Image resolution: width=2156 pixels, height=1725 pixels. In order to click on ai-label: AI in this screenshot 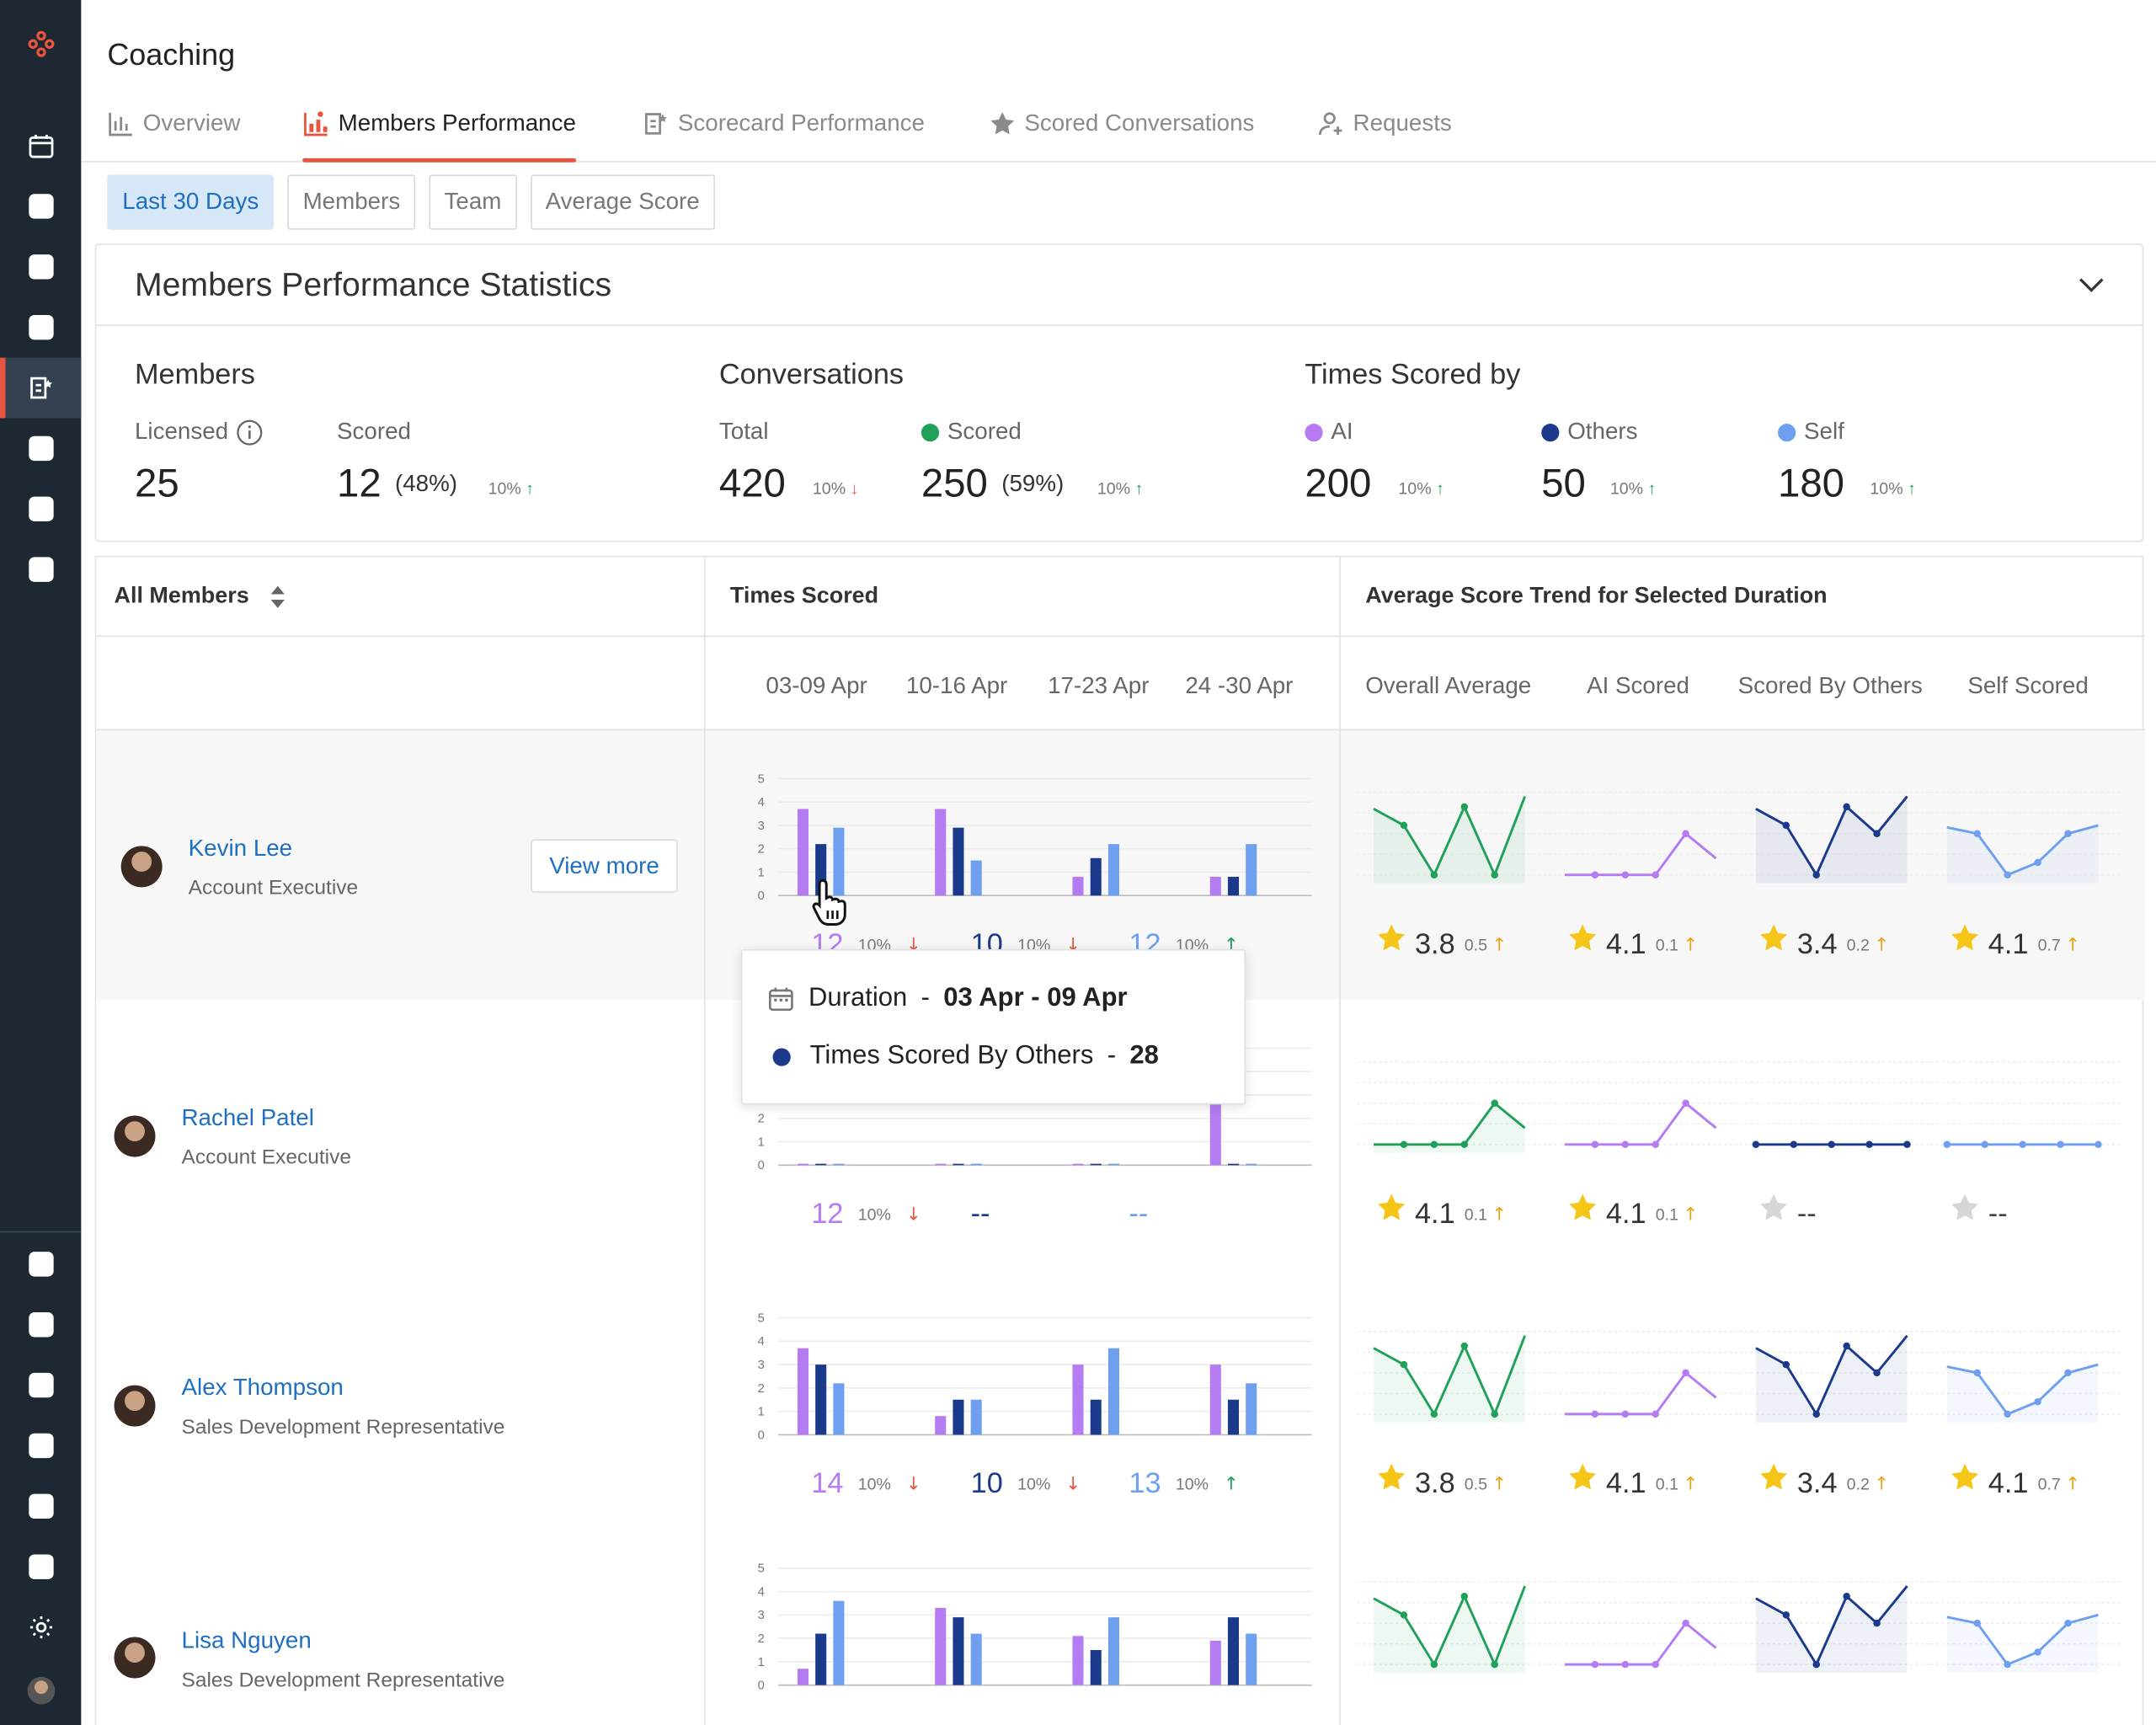, I will do `click(1329, 432)`.